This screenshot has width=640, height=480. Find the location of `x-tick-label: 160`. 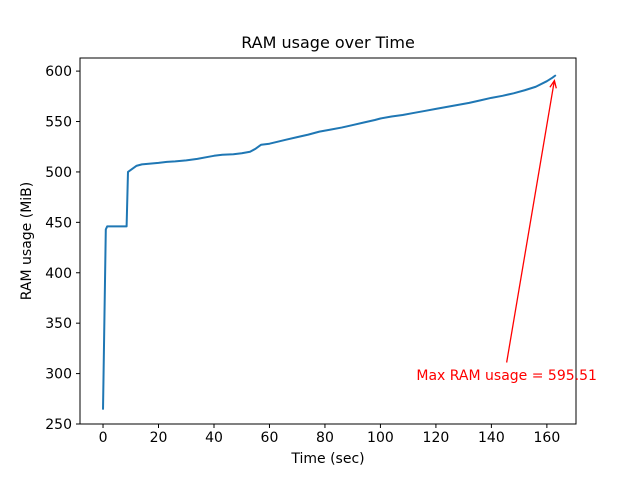

x-tick-label: 160 is located at coordinates (547, 438).